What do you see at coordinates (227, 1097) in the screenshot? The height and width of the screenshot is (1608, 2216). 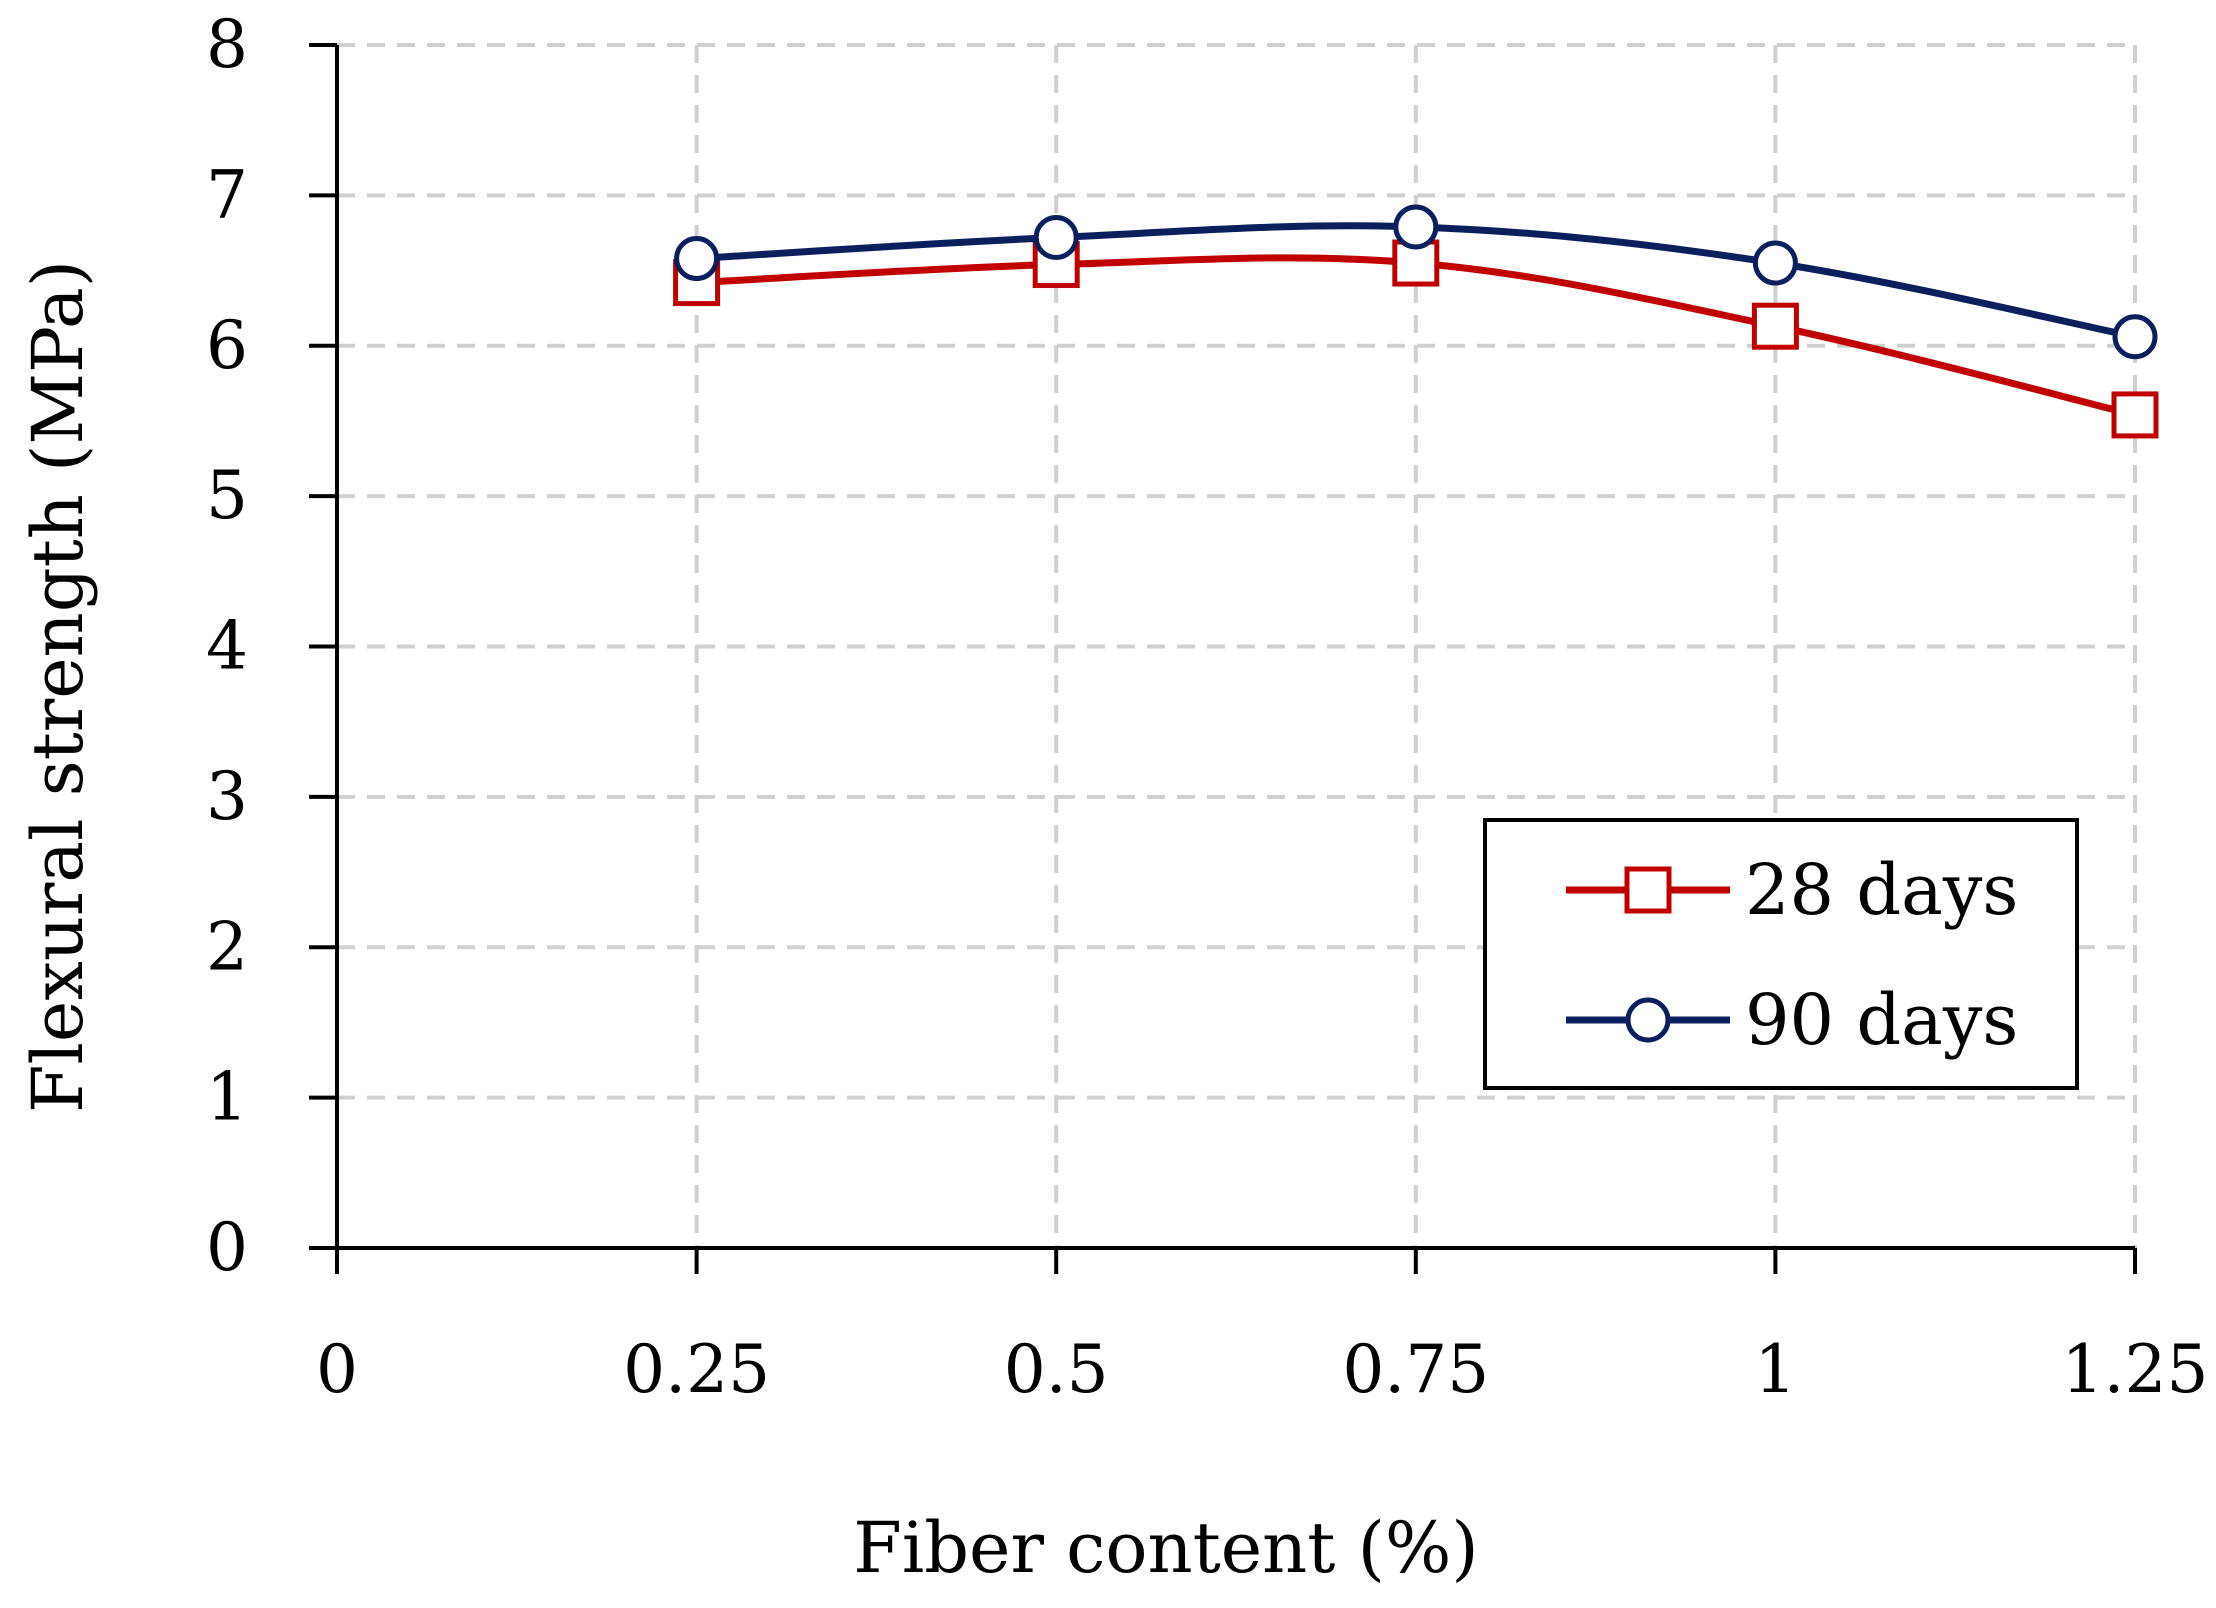 I see `y-tick-label: 1` at bounding box center [227, 1097].